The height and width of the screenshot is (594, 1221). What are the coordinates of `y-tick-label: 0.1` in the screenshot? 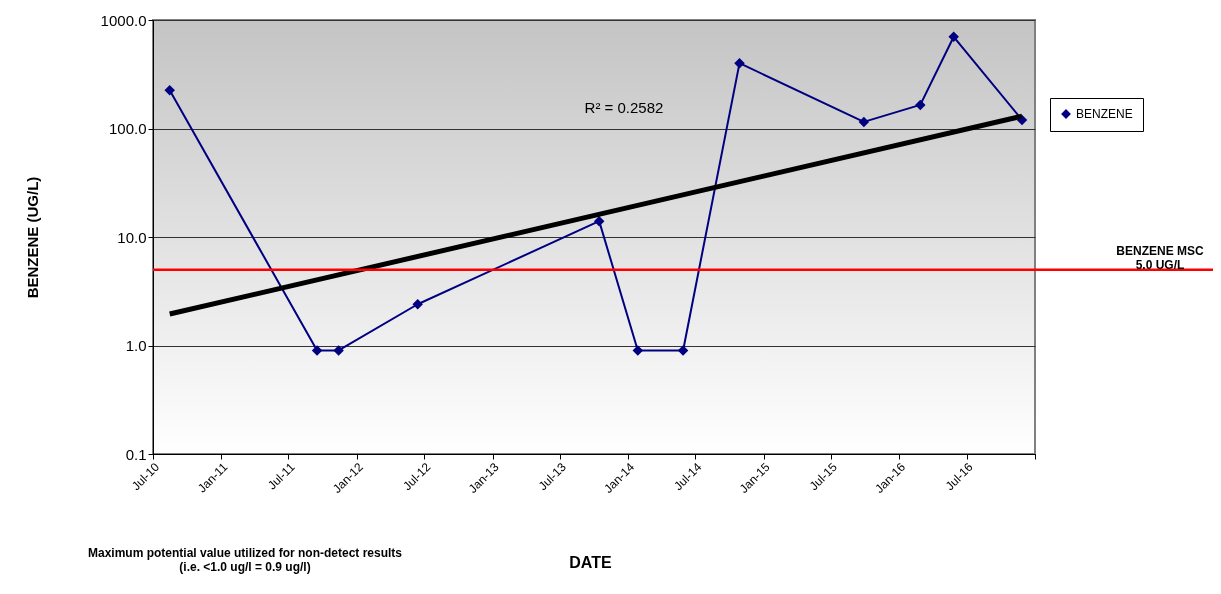 It's located at (136, 454).